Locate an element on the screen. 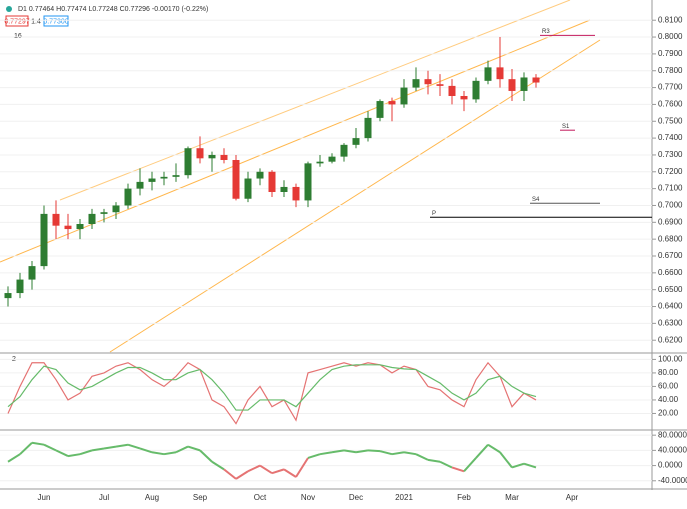 The image size is (687, 509). y-tick-label: 0.7600 is located at coordinates (670, 104).